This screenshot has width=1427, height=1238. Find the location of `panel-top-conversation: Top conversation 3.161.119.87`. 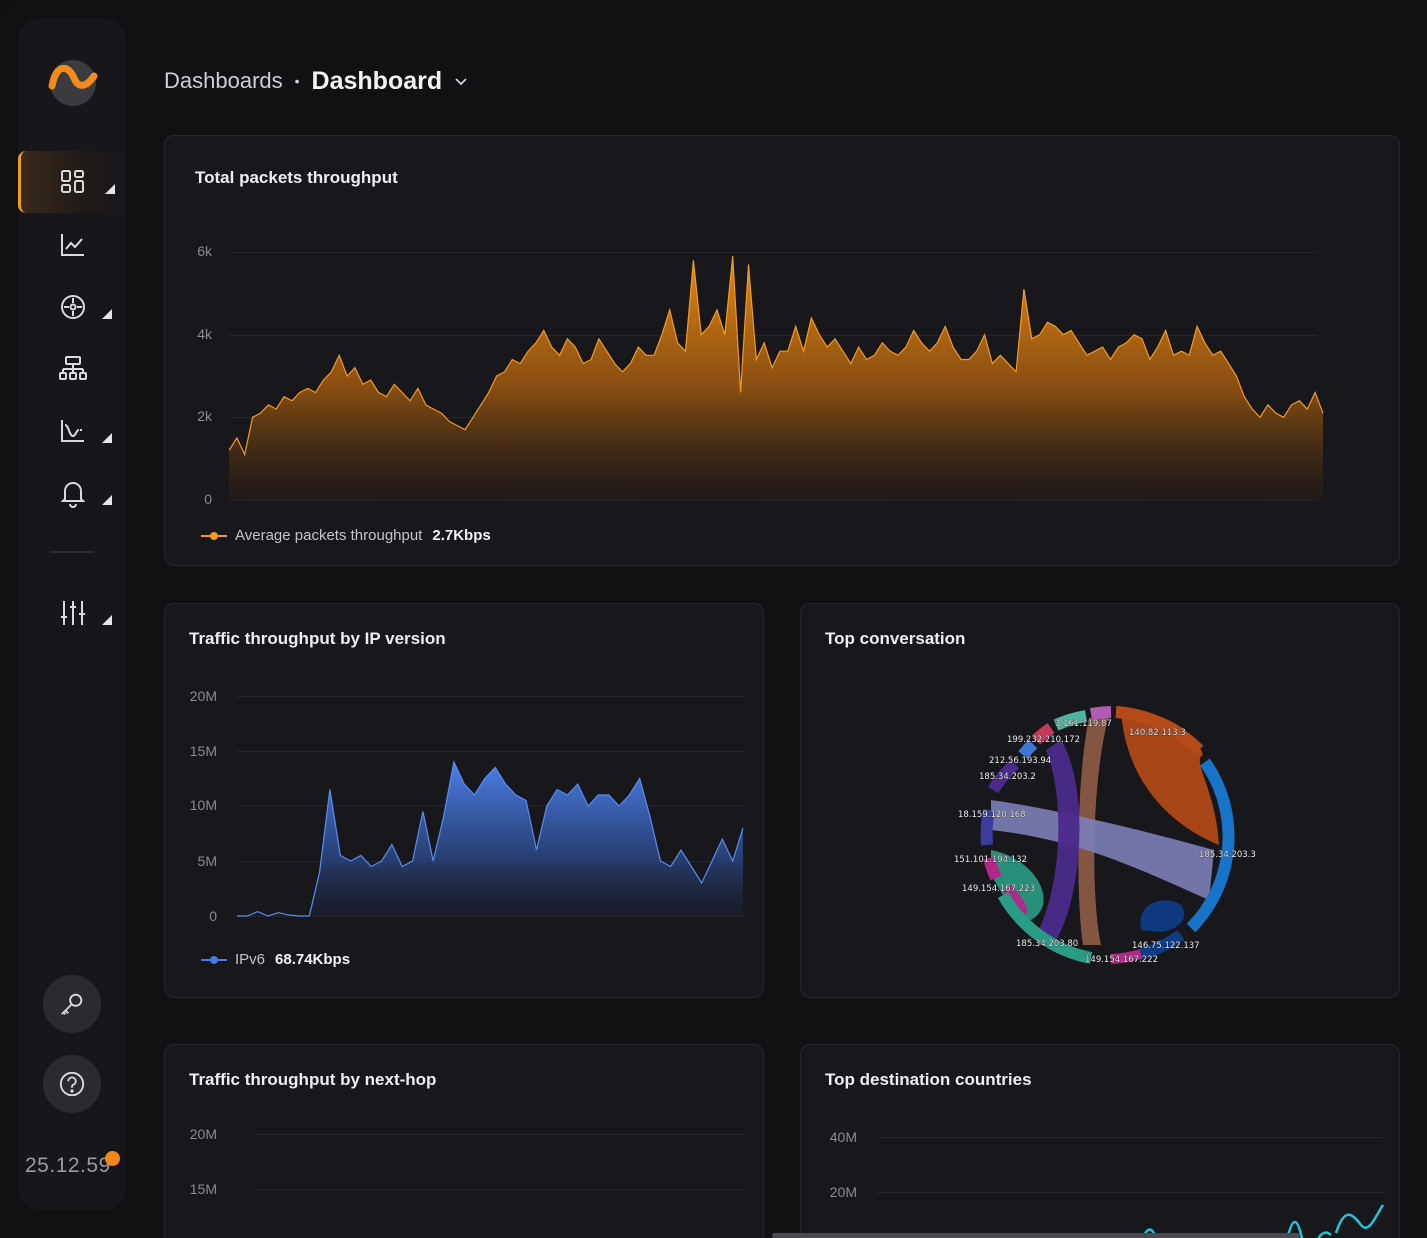

panel-top-conversation: Top conversation 3.161.119.87 is located at coordinates (1100, 800).